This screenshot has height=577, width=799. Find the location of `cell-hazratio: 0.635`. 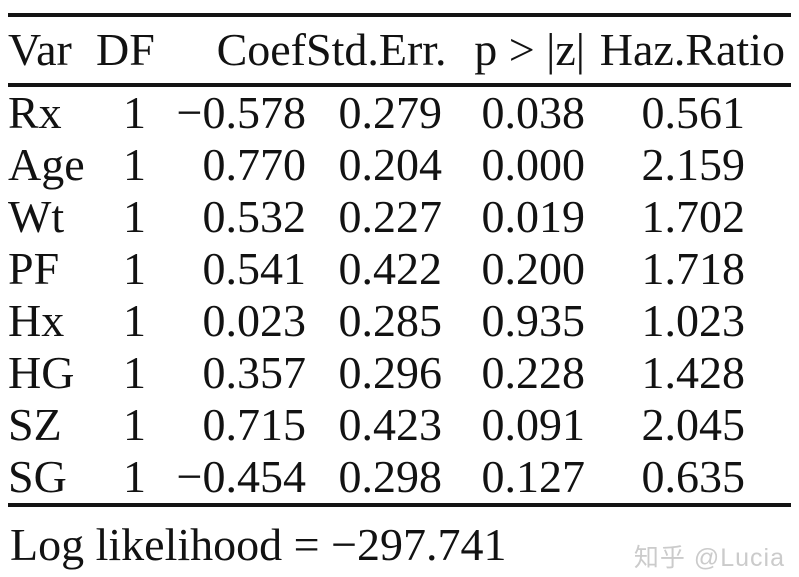

cell-hazratio: 0.635 is located at coordinates (693, 476).